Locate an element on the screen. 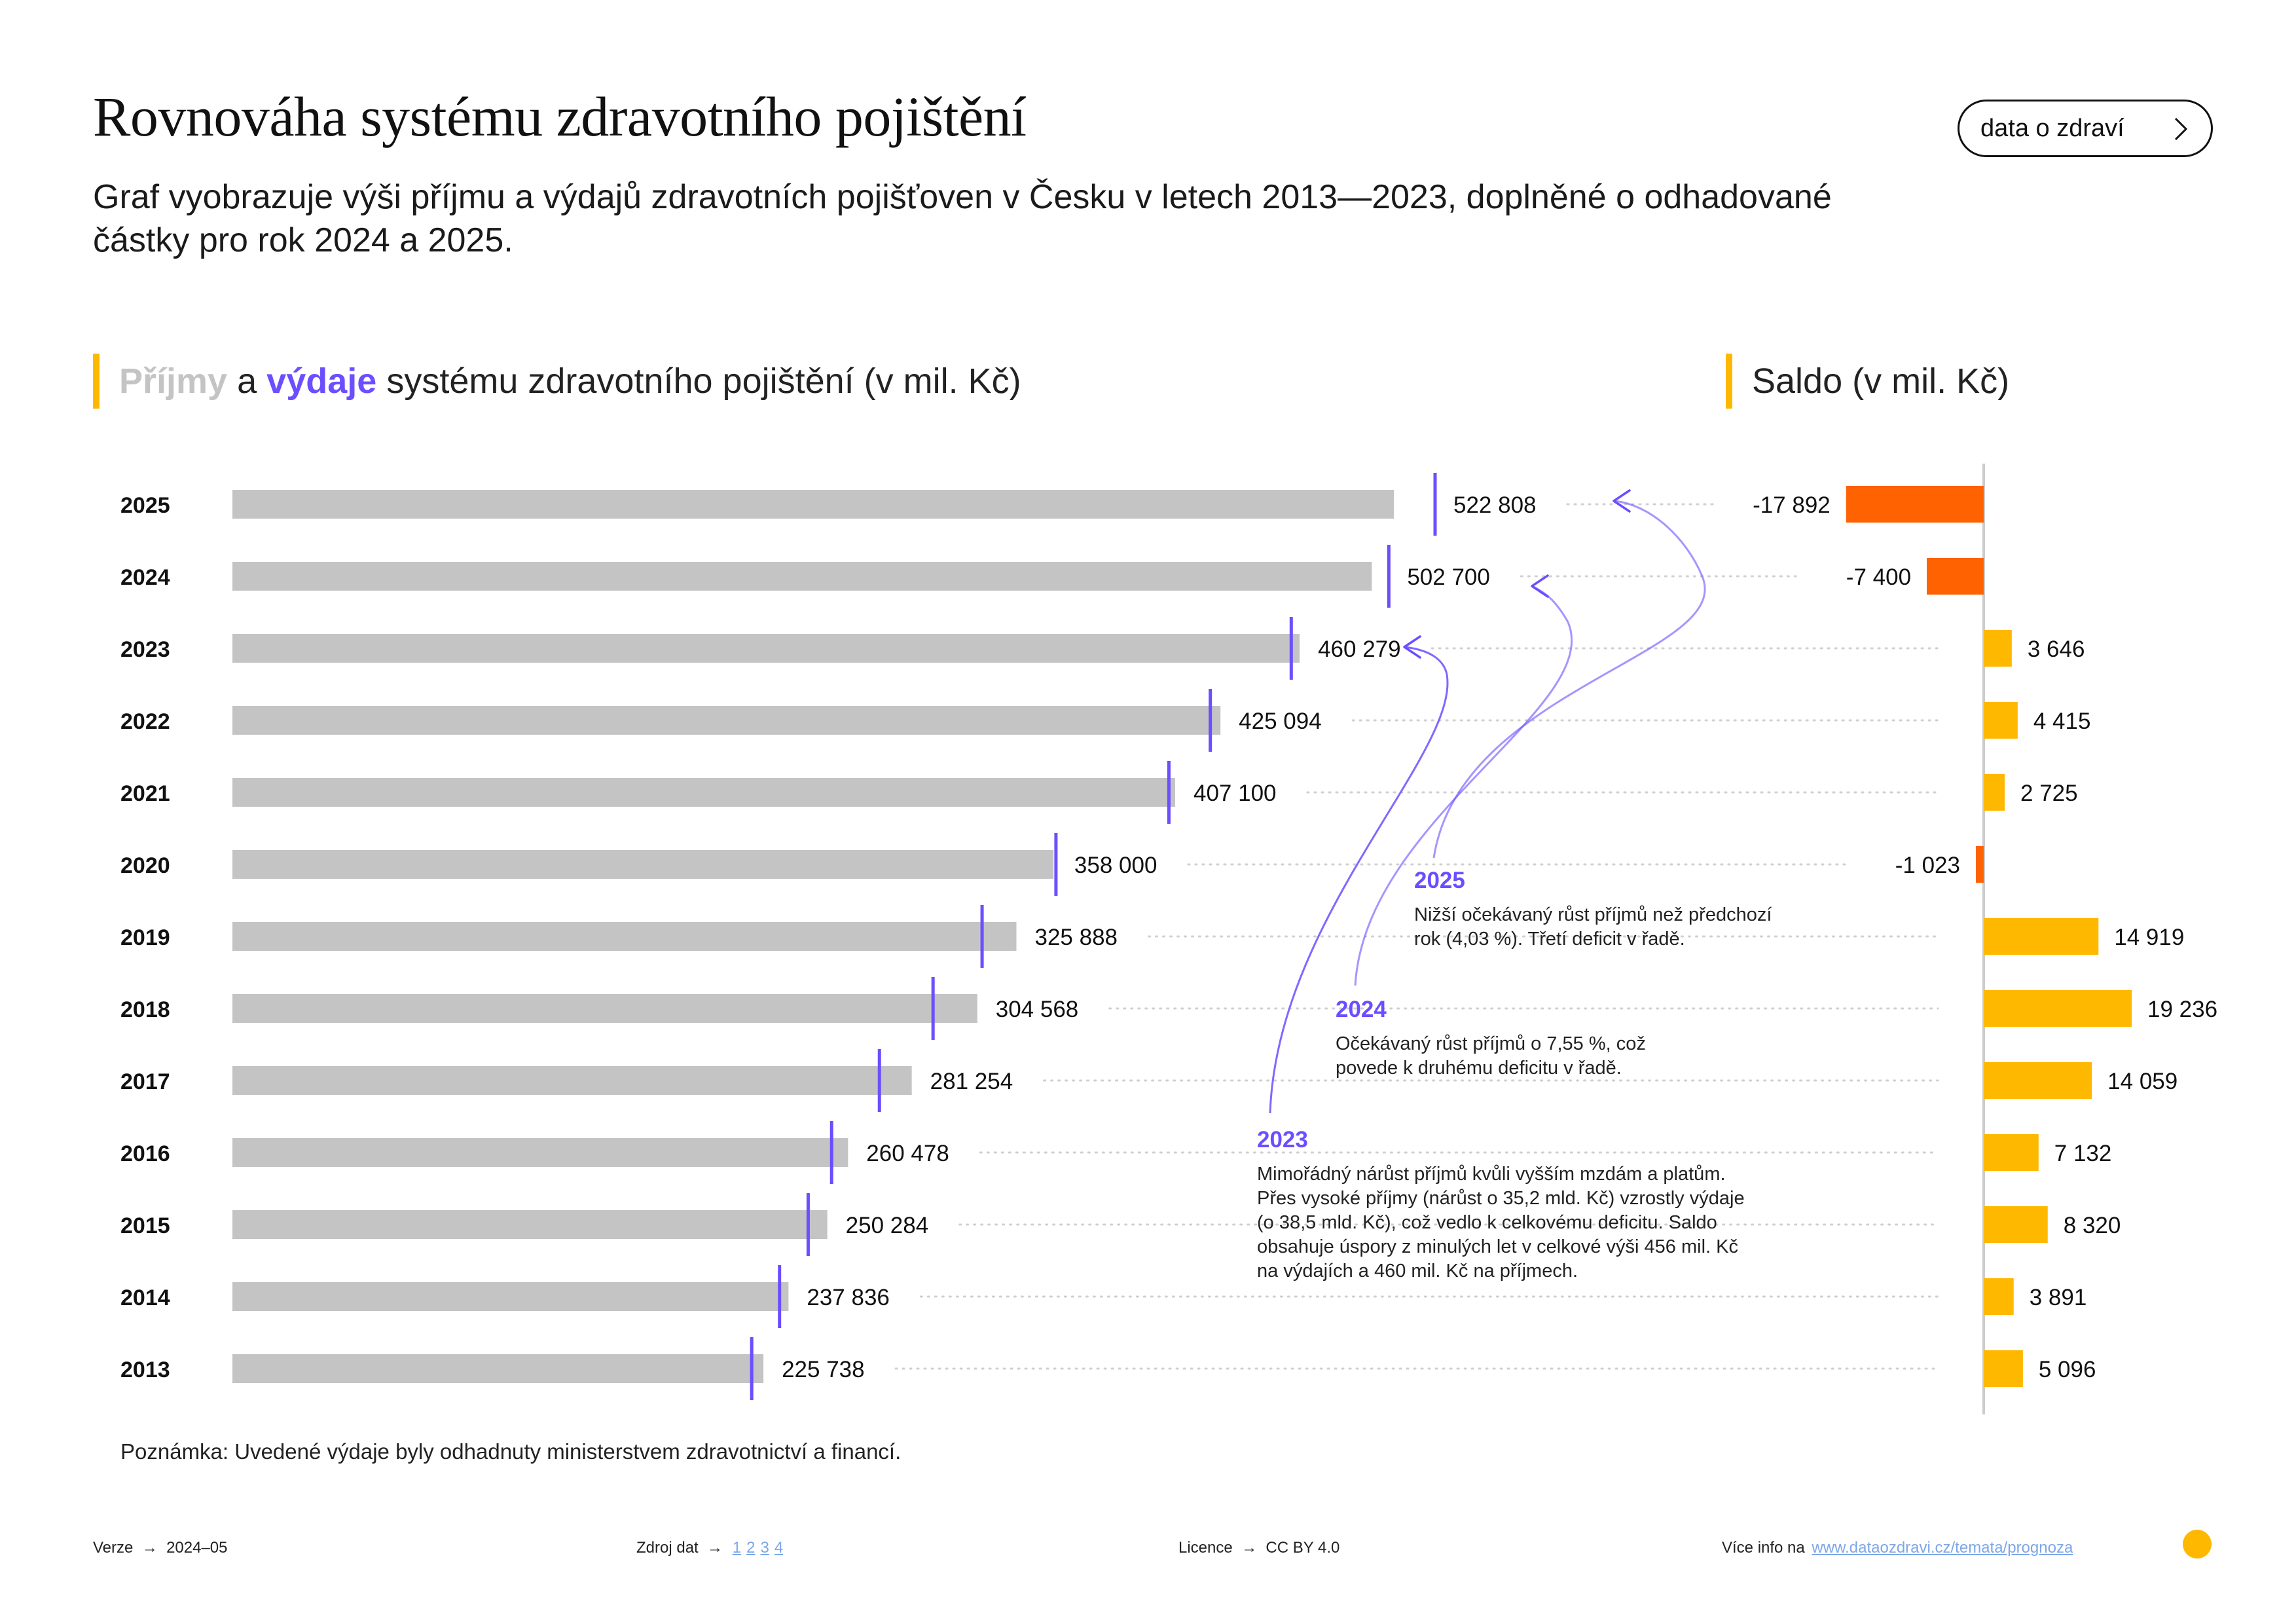 The width and height of the screenshot is (2296, 1624). expense-value-label: 358 000 is located at coordinates (1115, 865).